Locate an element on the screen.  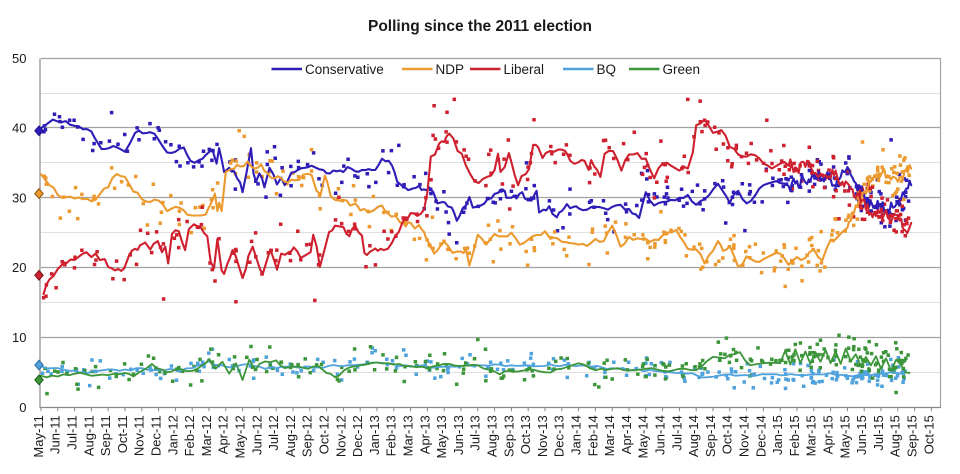
svg-text: Mar-15 is located at coordinates (811, 435).